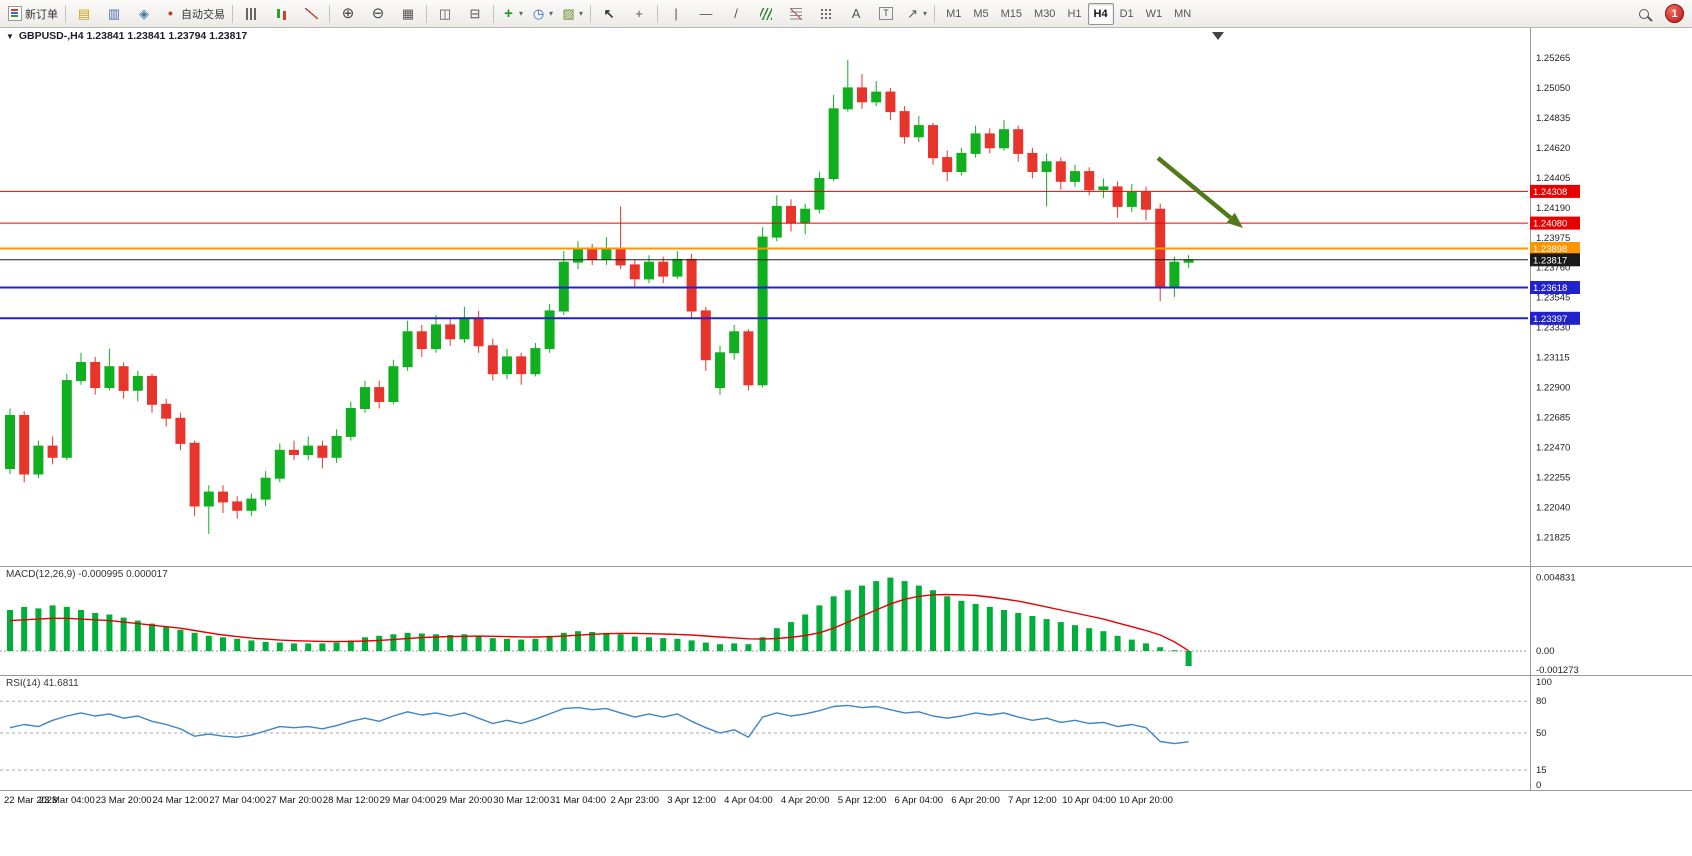  I want to click on data-window-button: ▥, so click(114, 14).